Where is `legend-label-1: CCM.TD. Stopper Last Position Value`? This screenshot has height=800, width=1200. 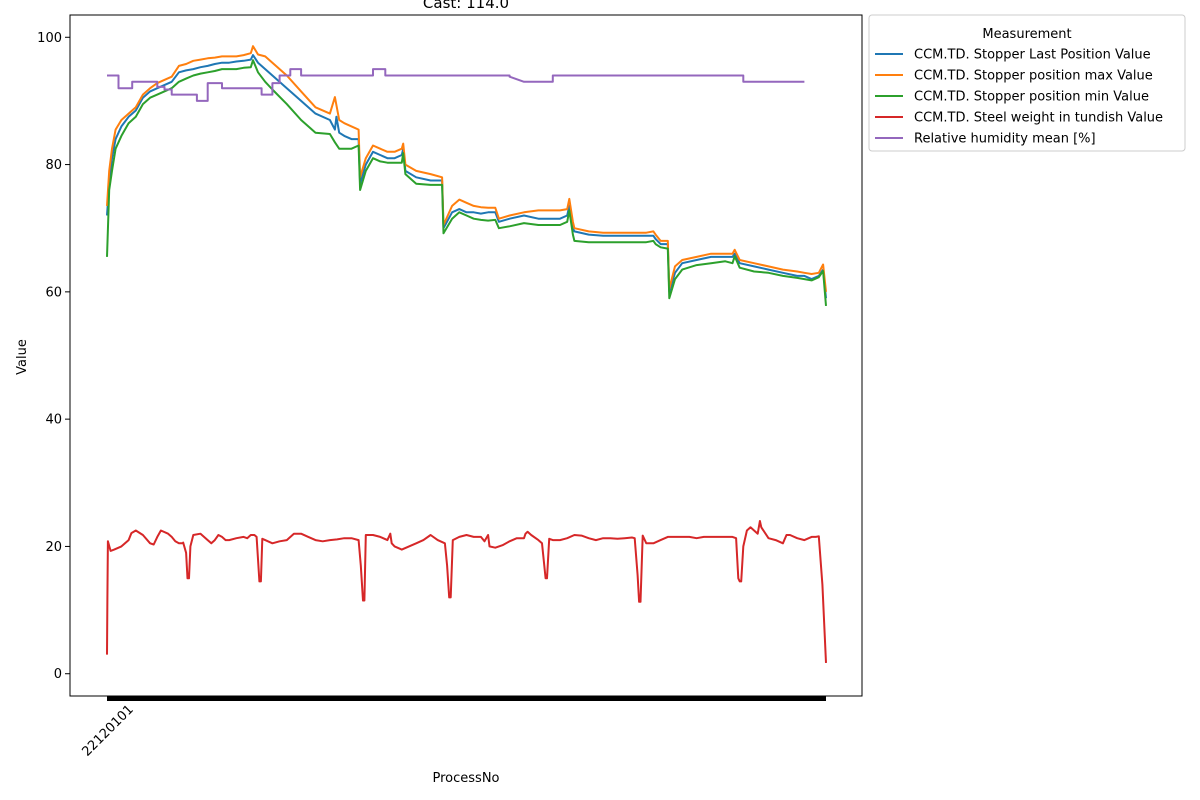
legend-label-1: CCM.TD. Stopper Last Position Value is located at coordinates (1032, 55).